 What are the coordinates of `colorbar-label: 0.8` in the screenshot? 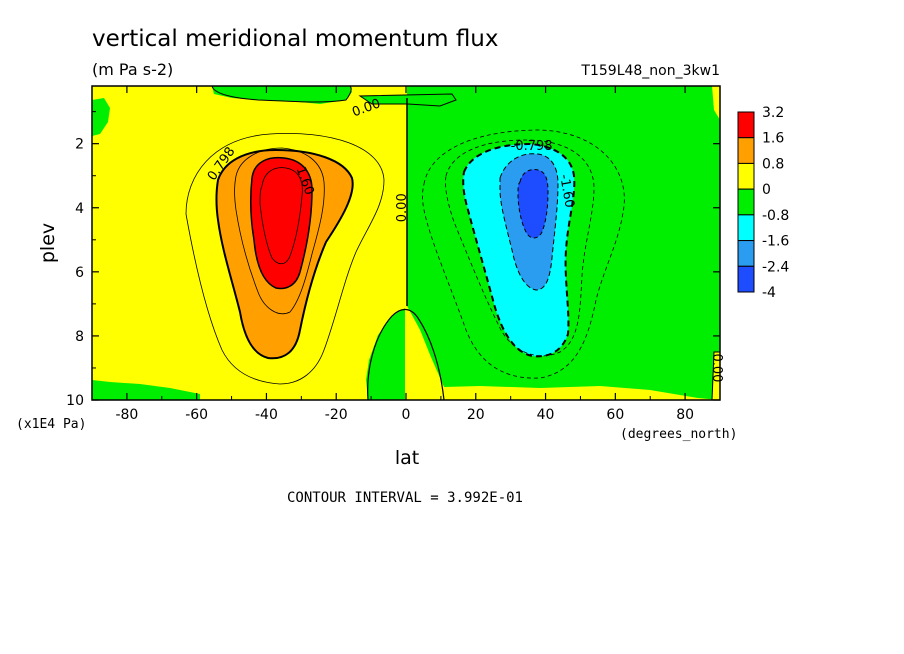 It's located at (773, 164).